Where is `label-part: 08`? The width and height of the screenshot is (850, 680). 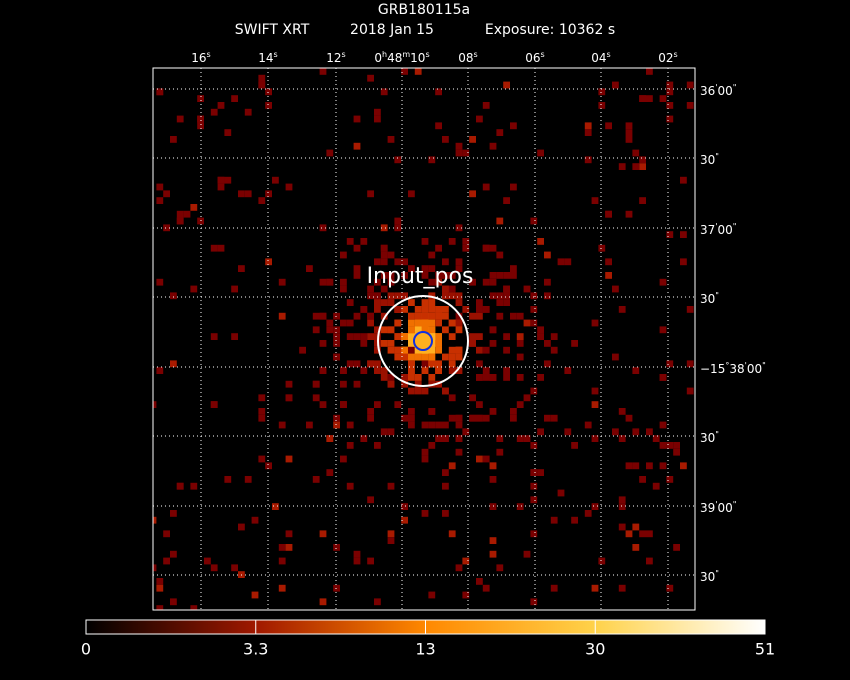
label-part: 08 is located at coordinates (465, 58).